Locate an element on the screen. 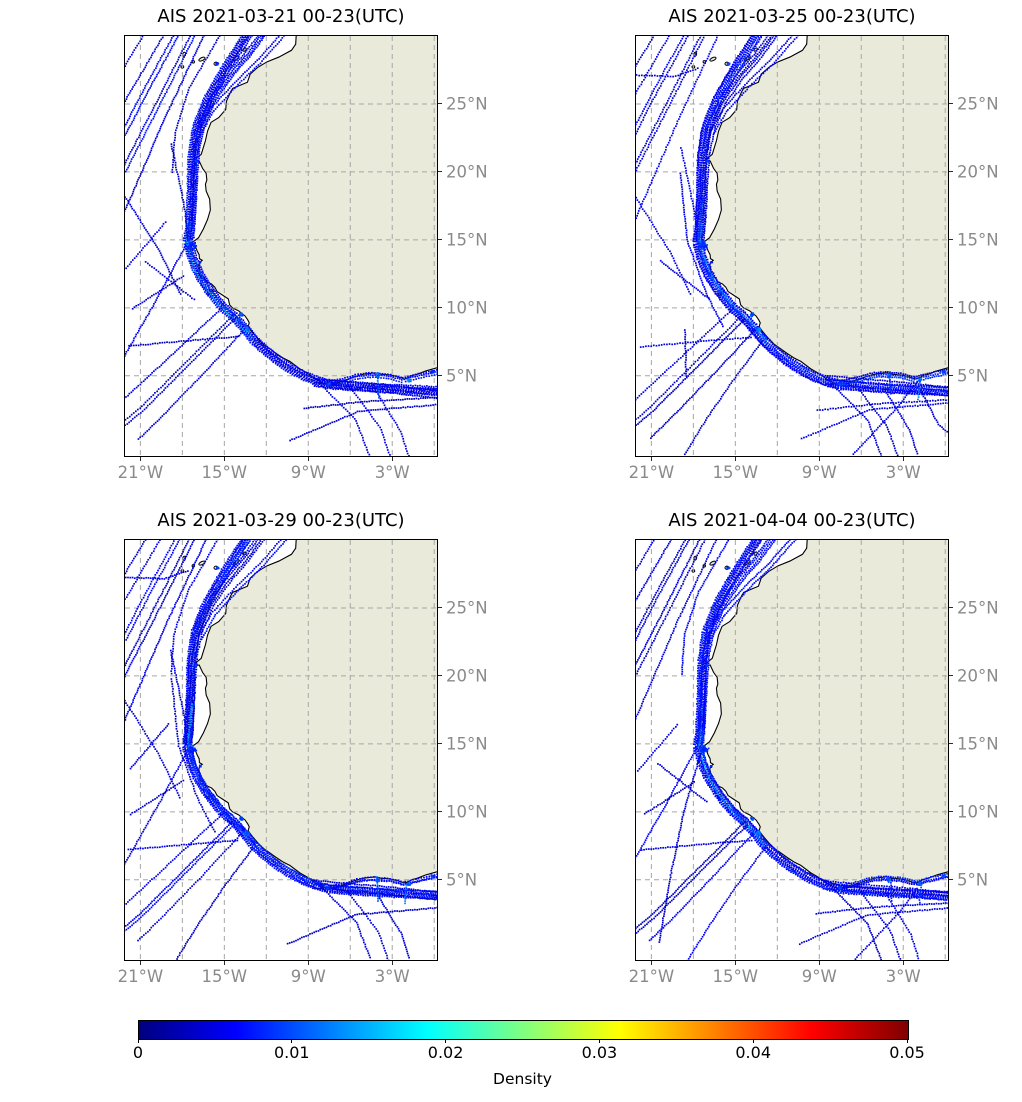 This screenshot has height=1102, width=1022. subplot-1-map is located at coordinates (281, 246).